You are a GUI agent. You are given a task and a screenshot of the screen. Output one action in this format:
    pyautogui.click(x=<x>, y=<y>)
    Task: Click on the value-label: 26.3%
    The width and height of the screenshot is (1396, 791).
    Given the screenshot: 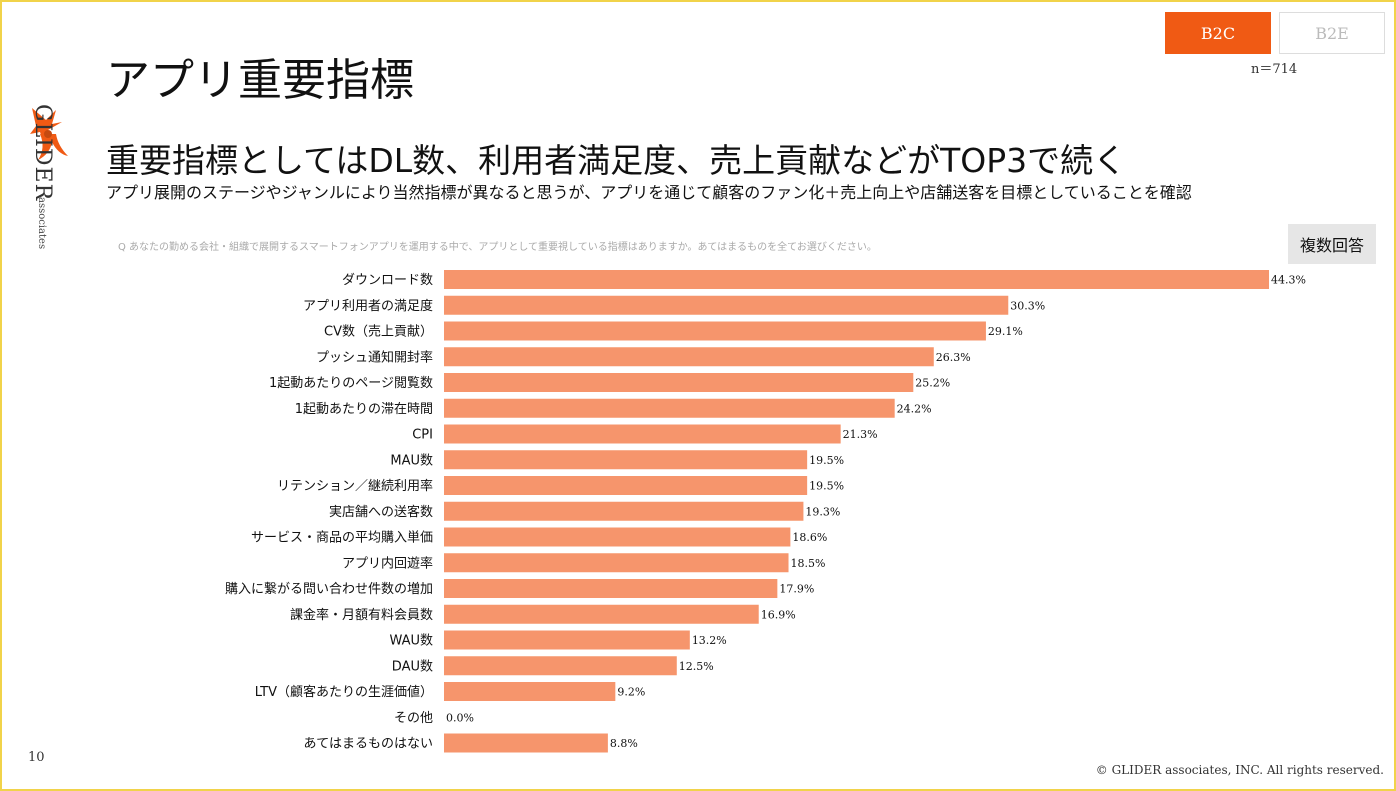 What is the action you would take?
    pyautogui.click(x=953, y=357)
    